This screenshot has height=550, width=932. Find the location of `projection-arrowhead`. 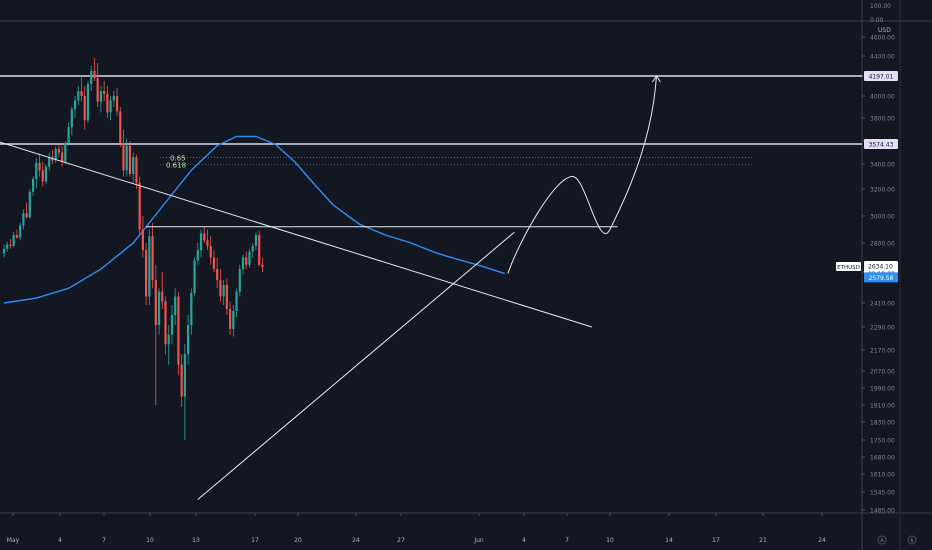

projection-arrowhead is located at coordinates (656, 79).